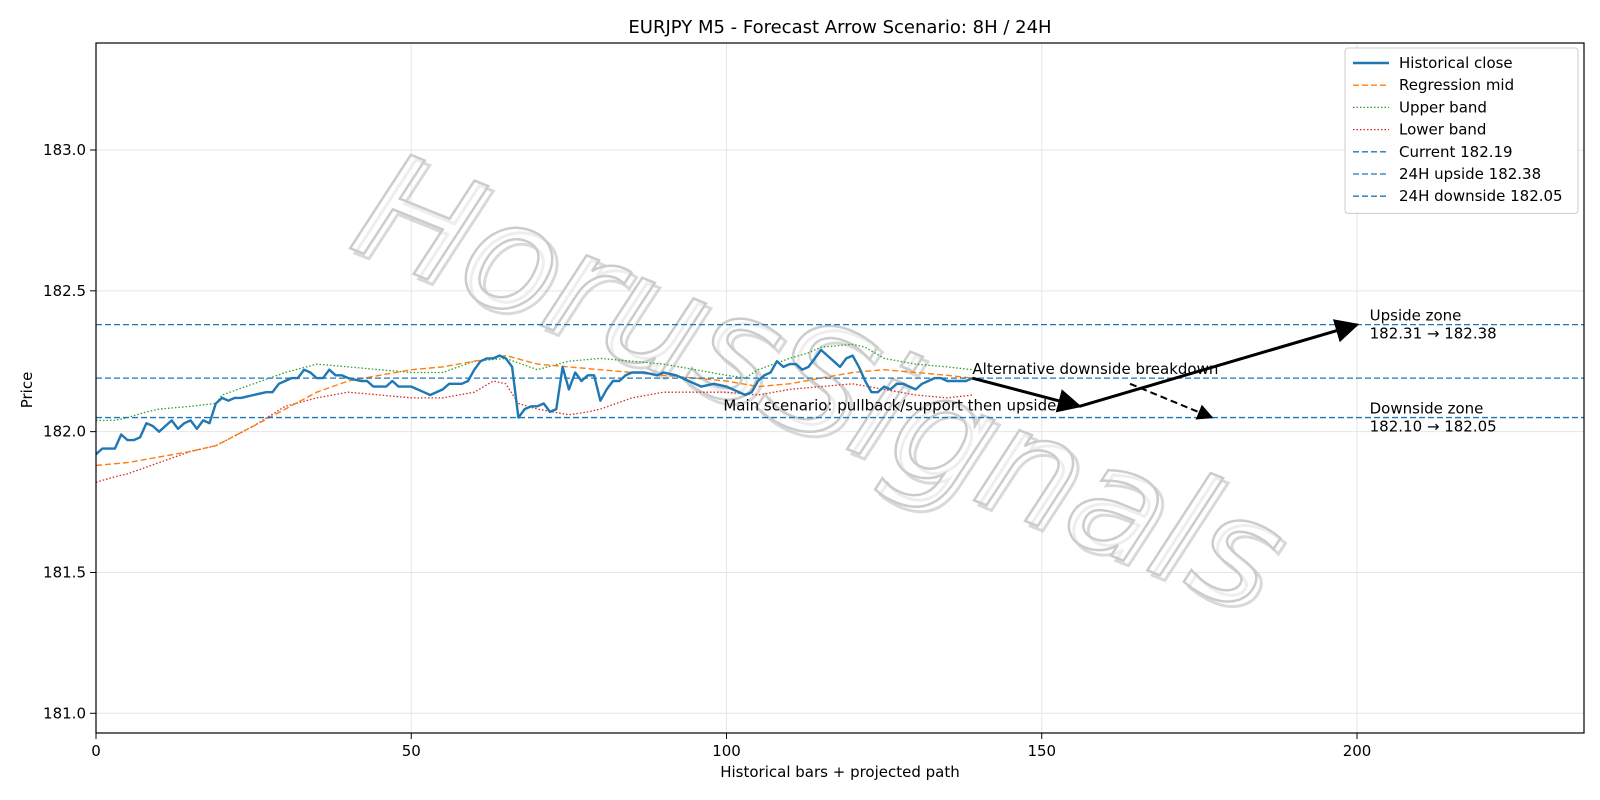 This screenshot has width=1600, height=800. Describe the element at coordinates (1456, 152) in the screenshot. I see `legend-label: Current 182.19` at that location.